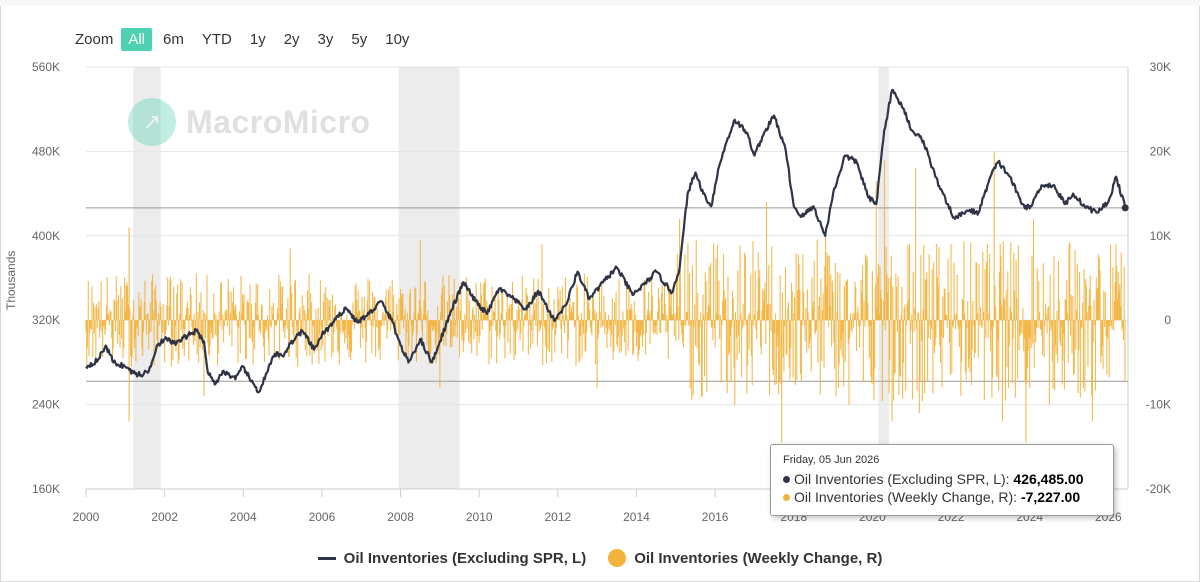 This screenshot has height=582, width=1200. I want to click on left-axis-tick-label: 560K, so click(46, 67).